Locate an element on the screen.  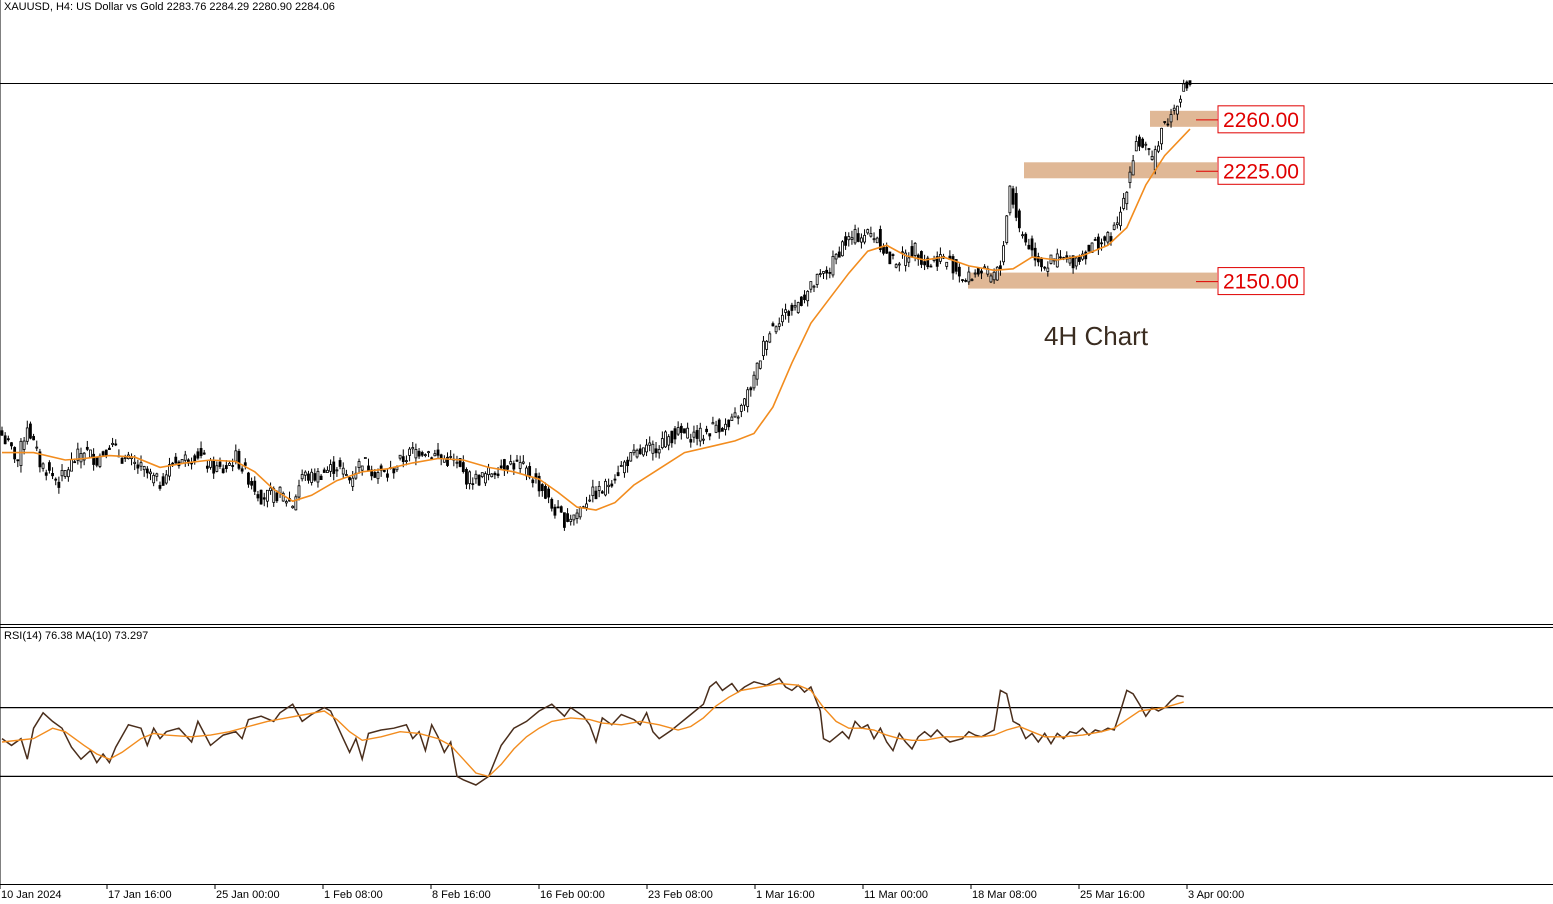
time-tick-label: 25 Mar 16:00 is located at coordinates (1112, 894).